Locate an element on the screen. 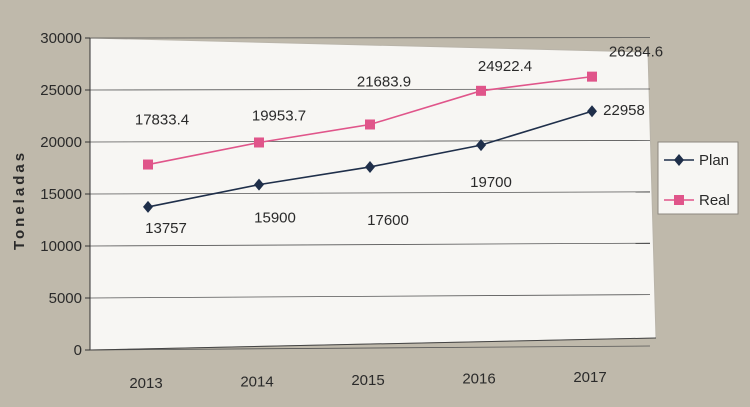 This screenshot has height=407, width=750. x-axis-line is located at coordinates (373, 344).